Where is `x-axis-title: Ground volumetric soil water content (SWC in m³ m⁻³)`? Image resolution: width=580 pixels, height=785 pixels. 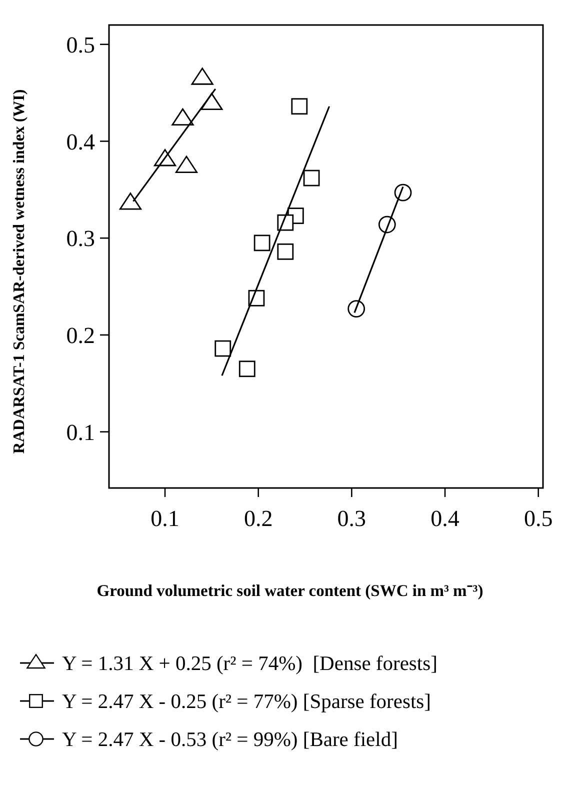
x-axis-title: Ground volumetric soil water content (SWC in m³ m⁻³) is located at coordinates (290, 590).